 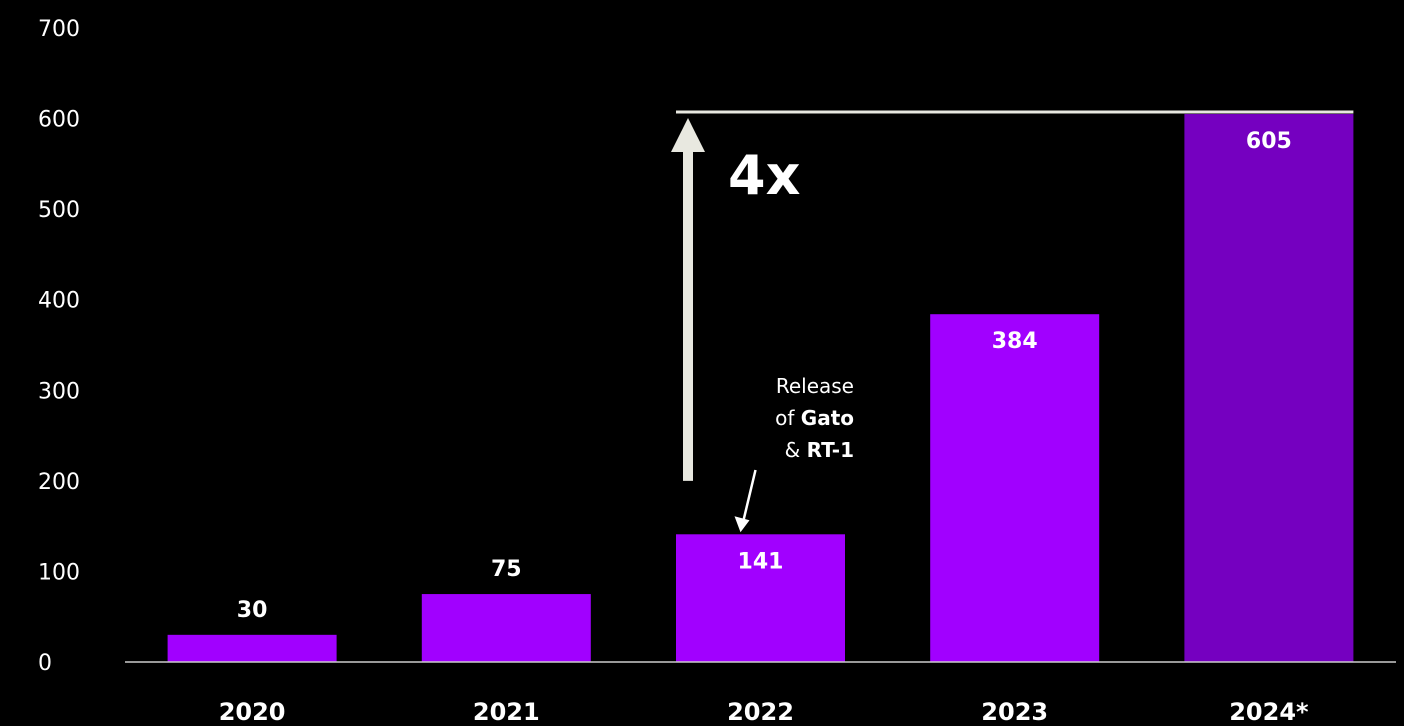 I want to click on x-tick-label: 2024*, so click(x=1269, y=712).